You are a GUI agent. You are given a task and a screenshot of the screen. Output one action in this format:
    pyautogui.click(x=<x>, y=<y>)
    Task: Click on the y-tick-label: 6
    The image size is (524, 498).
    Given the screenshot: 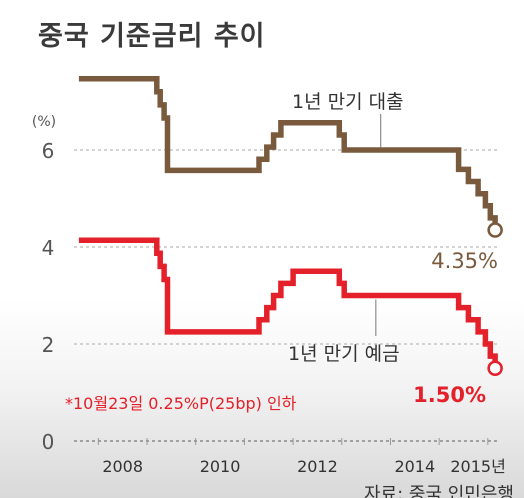 What is the action you would take?
    pyautogui.click(x=48, y=151)
    